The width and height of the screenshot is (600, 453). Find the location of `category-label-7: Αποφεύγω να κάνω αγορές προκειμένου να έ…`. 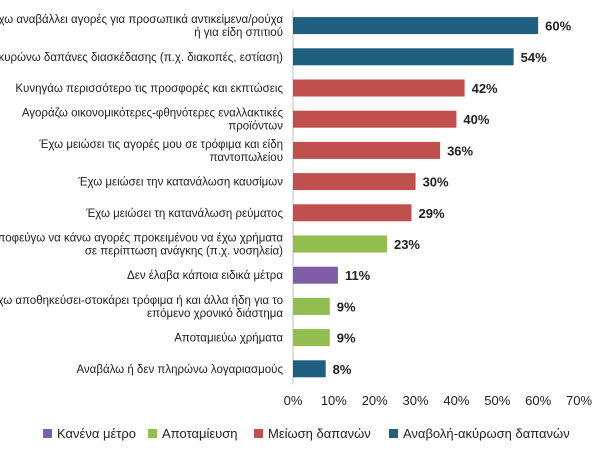

category-label-7: Αποφεύγω να κάνω αγορές προκειμένου να έ… is located at coordinates (141, 245).